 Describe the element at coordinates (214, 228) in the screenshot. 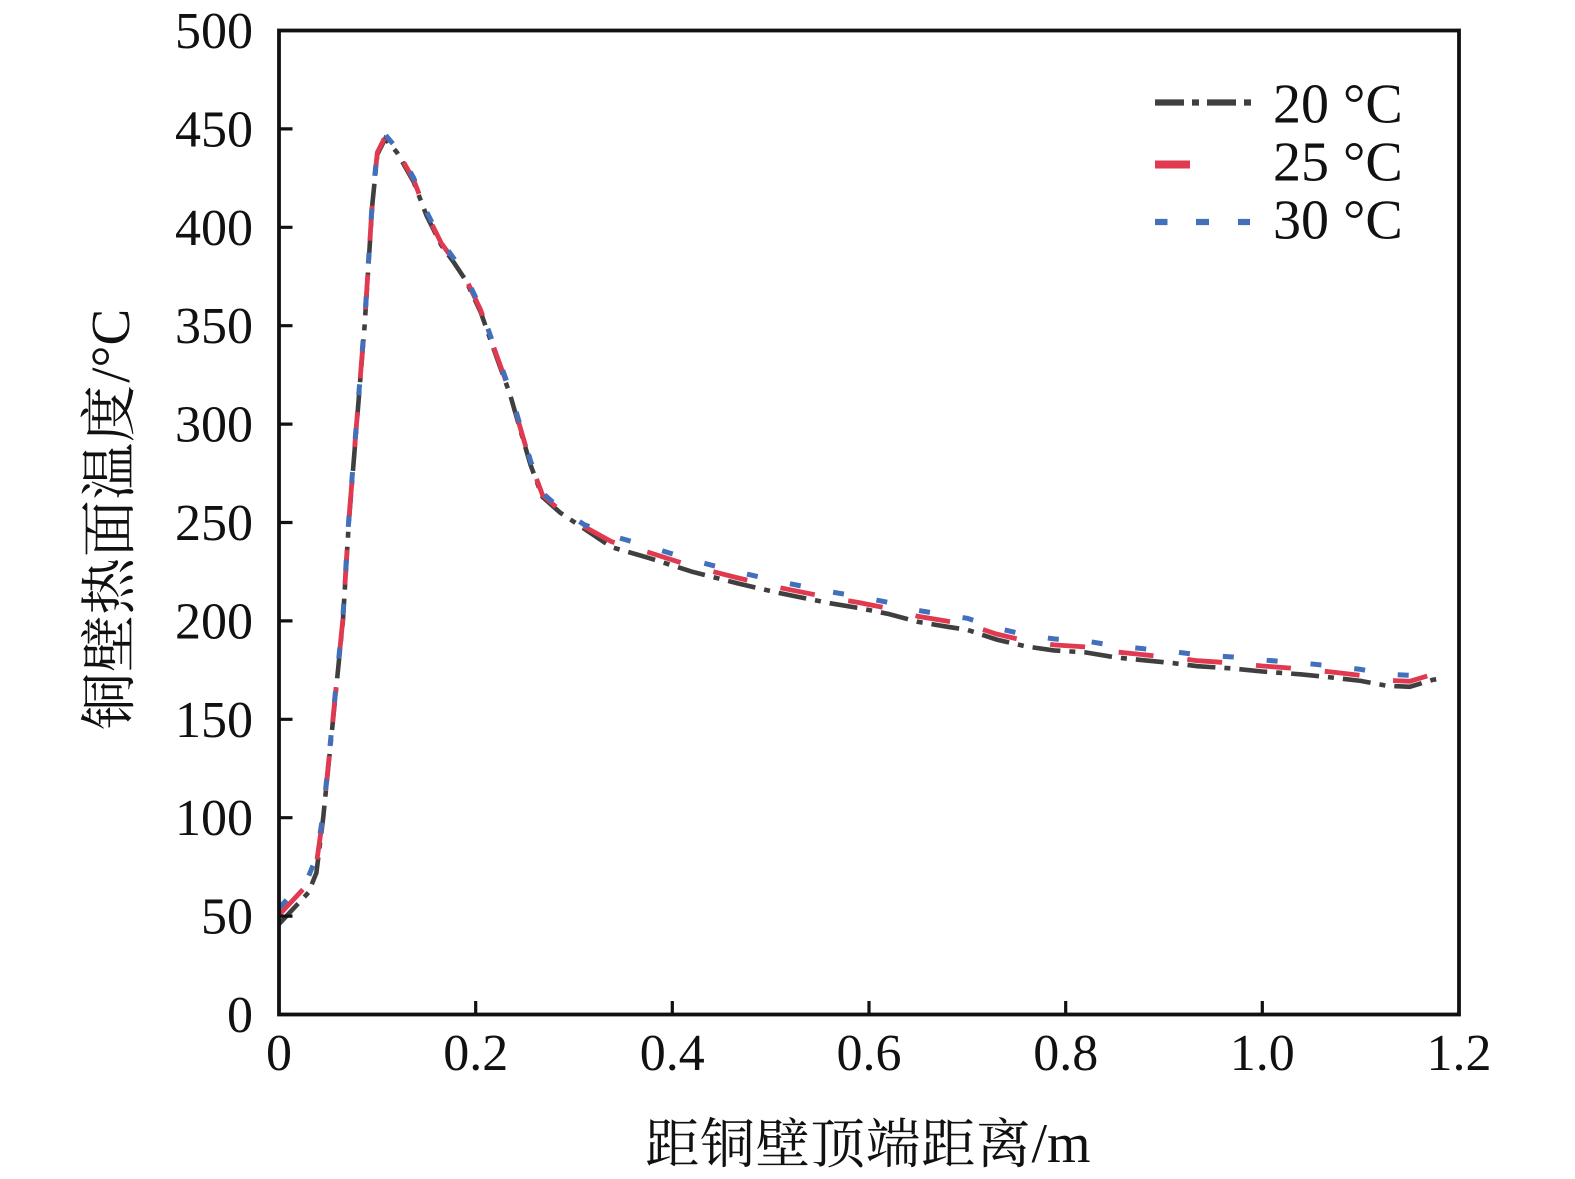

I see `svg-text: 400` at that location.